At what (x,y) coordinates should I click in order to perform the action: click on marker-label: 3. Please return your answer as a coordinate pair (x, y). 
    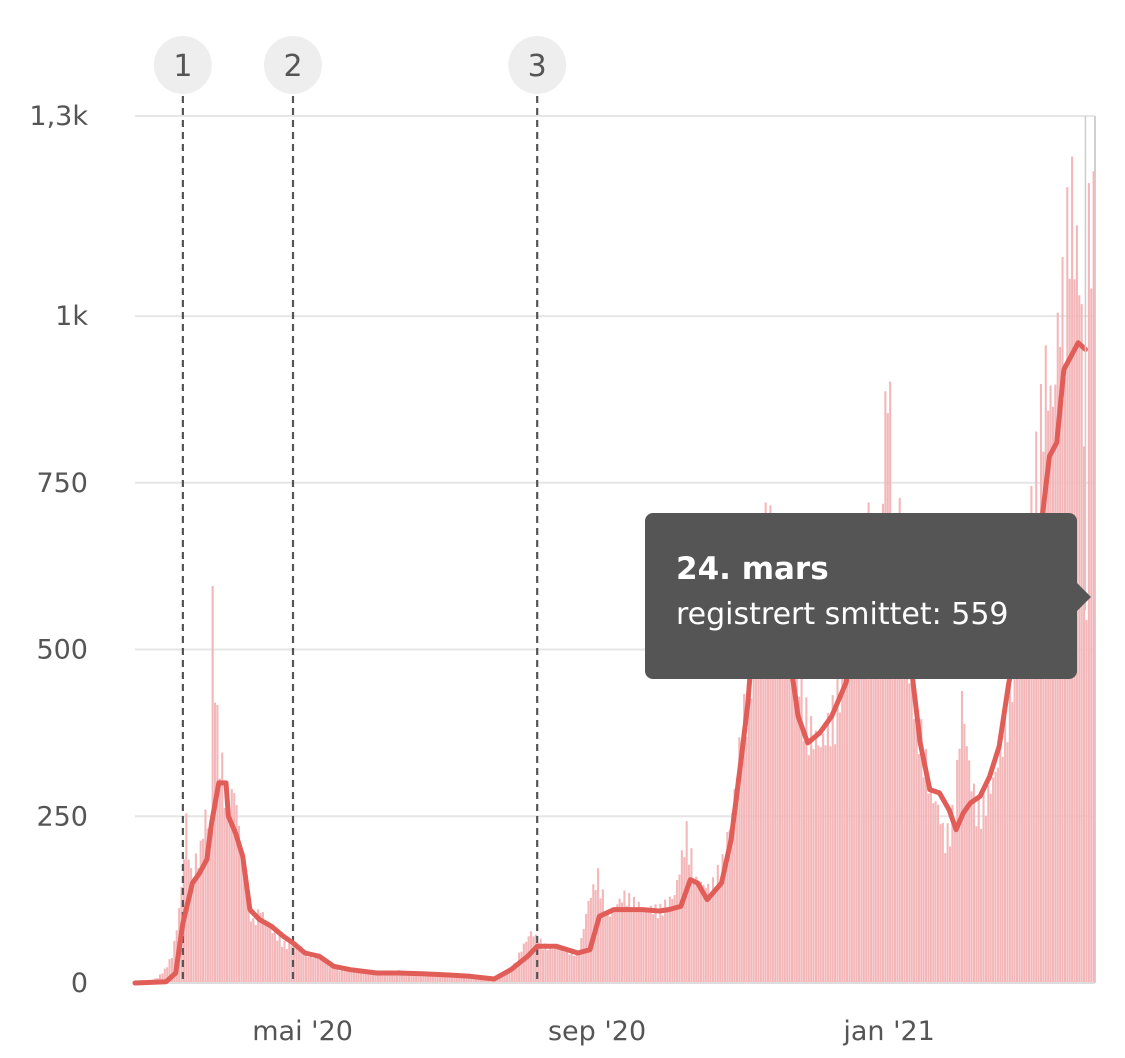
    Looking at the image, I should click on (537, 66).